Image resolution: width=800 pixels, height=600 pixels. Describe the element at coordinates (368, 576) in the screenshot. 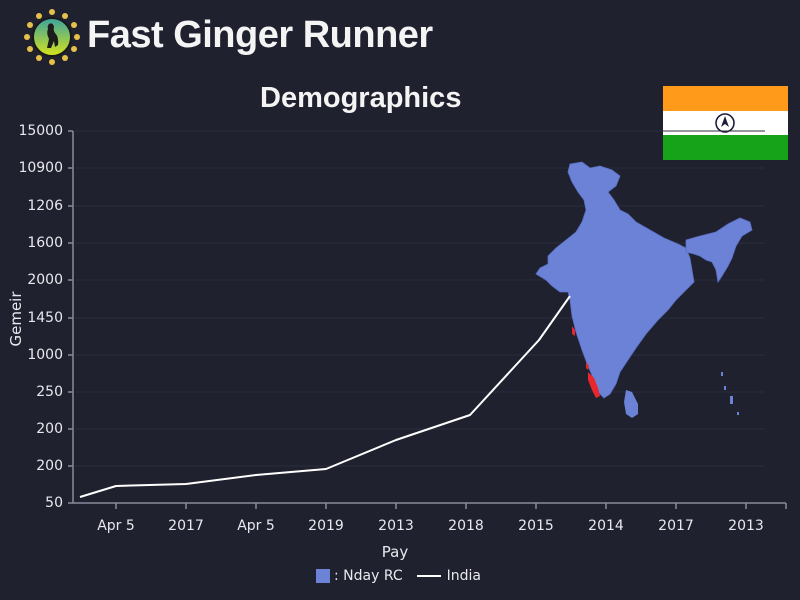

I see `legend-label: : Nday RC` at that location.